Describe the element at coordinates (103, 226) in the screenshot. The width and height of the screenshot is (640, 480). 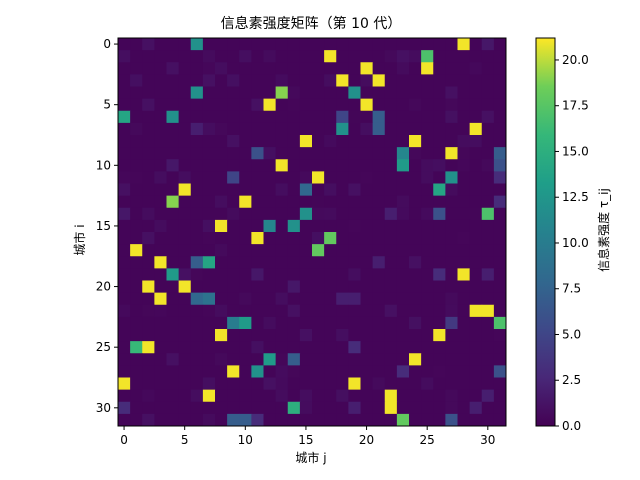
I see `y-tick-label: 15` at that location.